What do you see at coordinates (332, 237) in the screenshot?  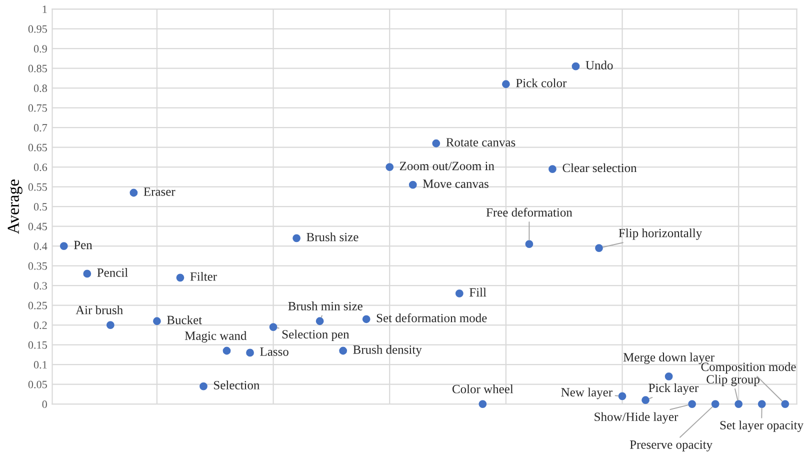 I see `data-label: Brush size` at bounding box center [332, 237].